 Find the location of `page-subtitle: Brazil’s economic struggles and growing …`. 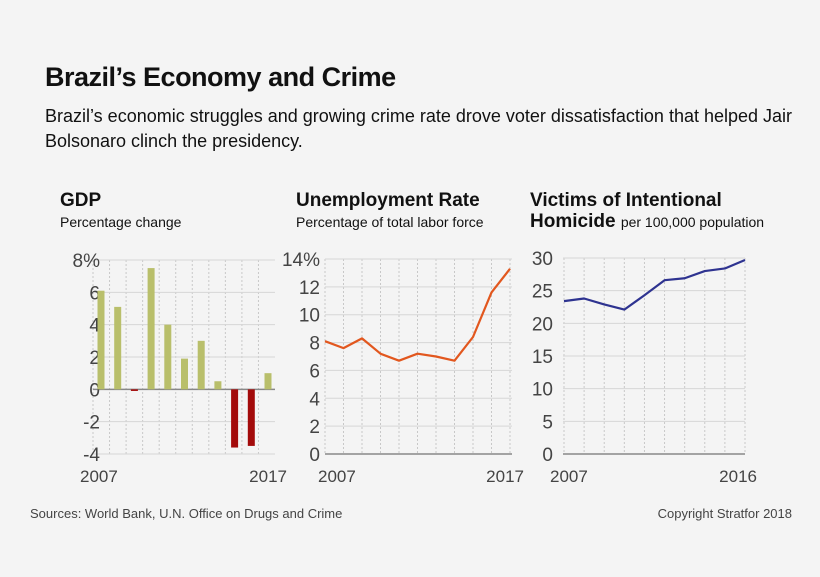

page-subtitle: Brazil’s economic struggles and growing … is located at coordinates (419, 128).